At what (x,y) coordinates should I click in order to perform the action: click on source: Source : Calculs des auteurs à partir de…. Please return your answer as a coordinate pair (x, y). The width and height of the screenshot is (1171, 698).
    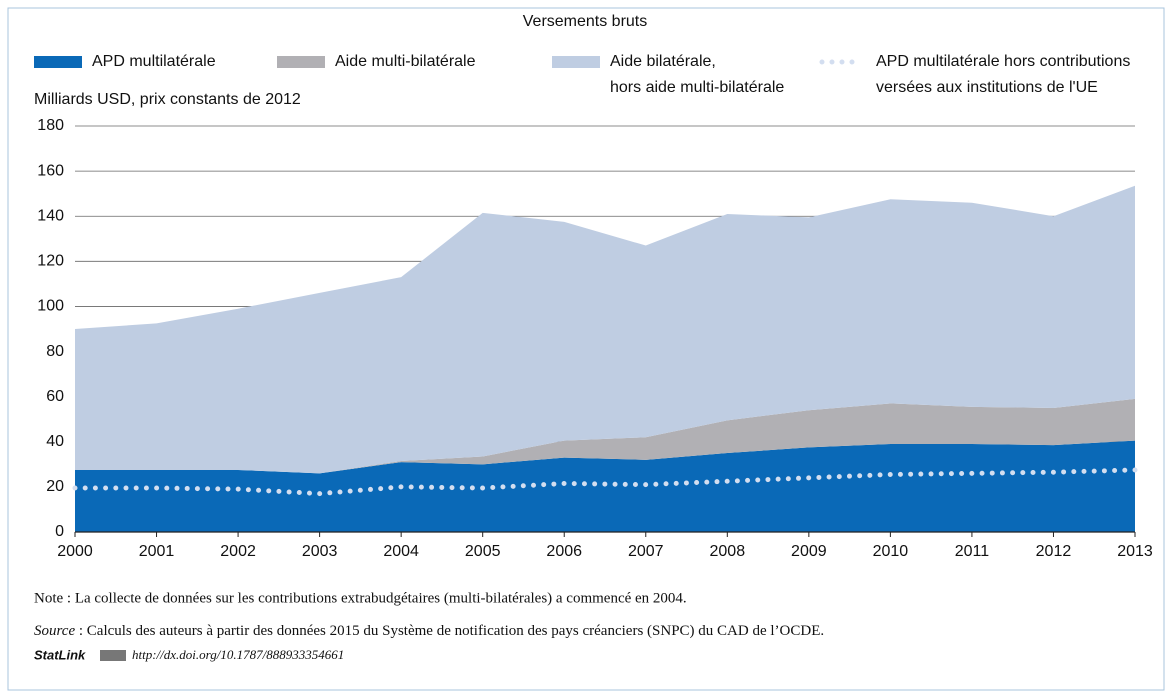
    Looking at the image, I should click on (429, 631).